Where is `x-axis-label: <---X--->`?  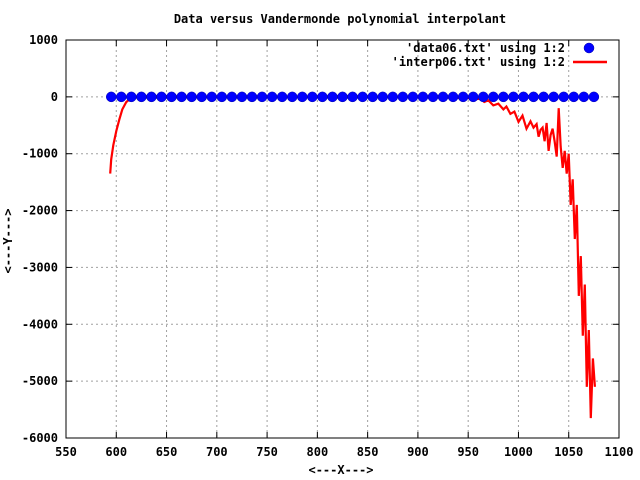
x-axis-label: <---X---> is located at coordinates (340, 470).